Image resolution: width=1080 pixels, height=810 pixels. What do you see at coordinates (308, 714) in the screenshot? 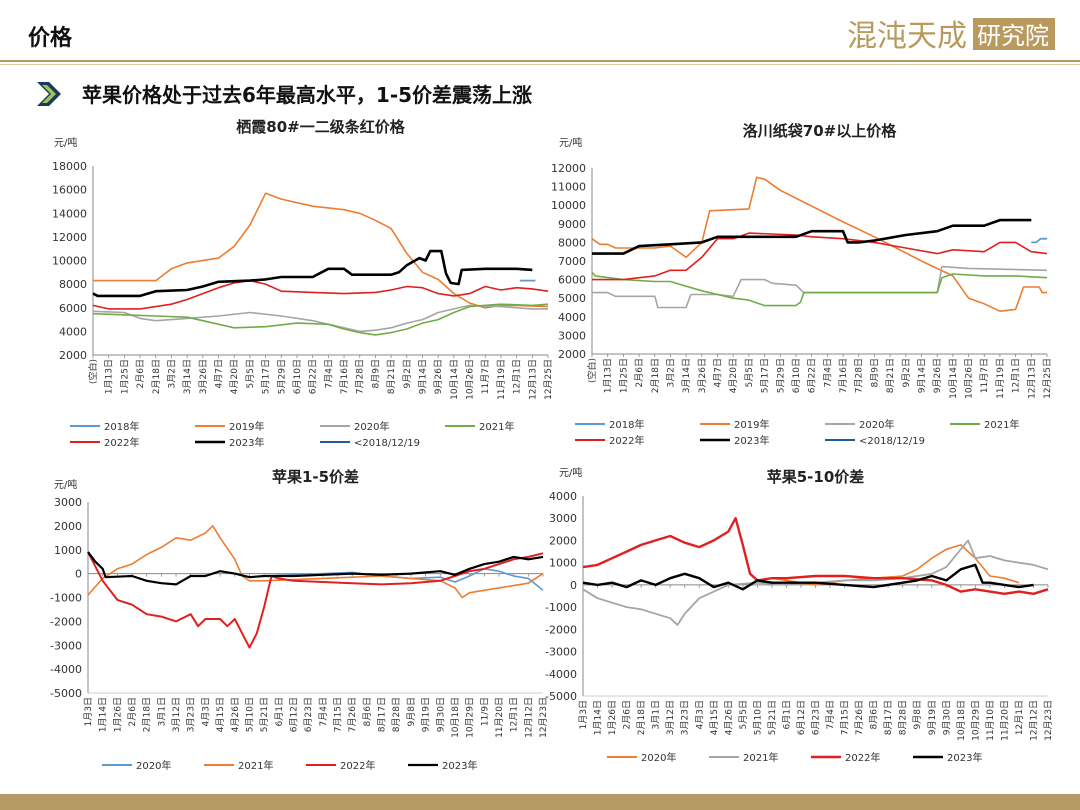
I see `x-tick-label: 6月23日` at bounding box center [308, 714].